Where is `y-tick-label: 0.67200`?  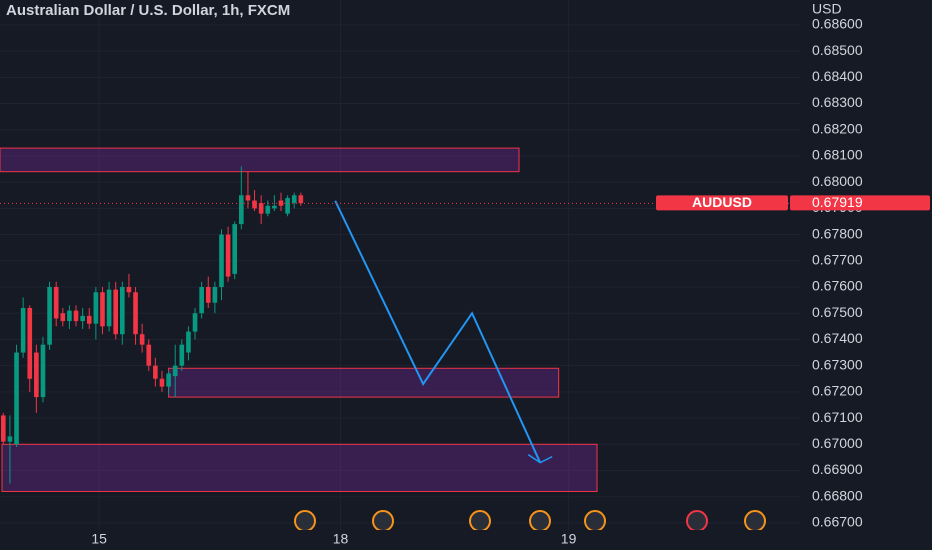
y-tick-label: 0.67200 is located at coordinates (837, 391).